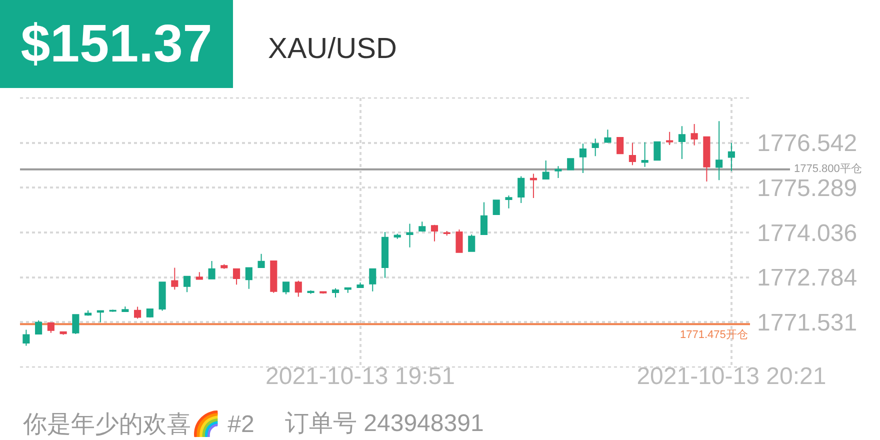 This screenshot has width=880, height=440. What do you see at coordinates (731, 376) in the screenshot?
I see `x-tick-label: 2021-10-13 20:21` at bounding box center [731, 376].